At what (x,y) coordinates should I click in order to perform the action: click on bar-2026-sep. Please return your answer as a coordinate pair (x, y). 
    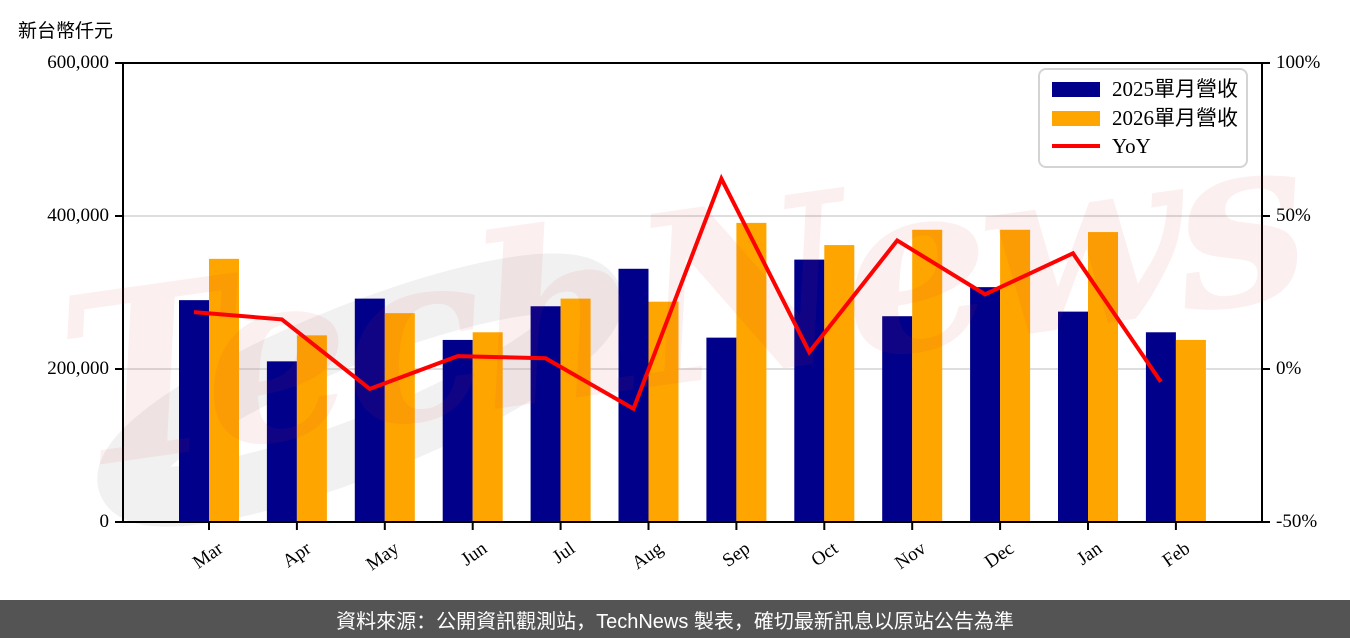
    Looking at the image, I should click on (751, 372).